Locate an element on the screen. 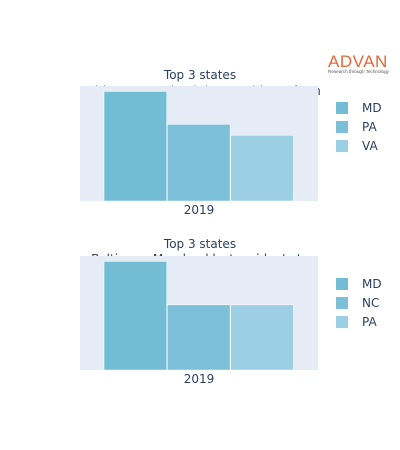 The width and height of the screenshot is (400, 450). legend-swatch-nc is located at coordinates (342, 303).